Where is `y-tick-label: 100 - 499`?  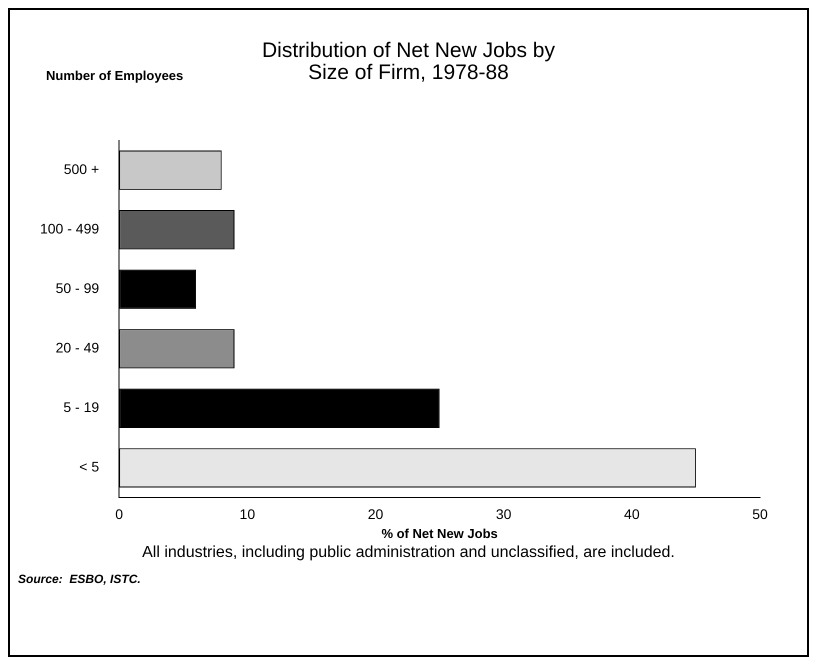 y-tick-label: 100 - 499 is located at coordinates (70, 228).